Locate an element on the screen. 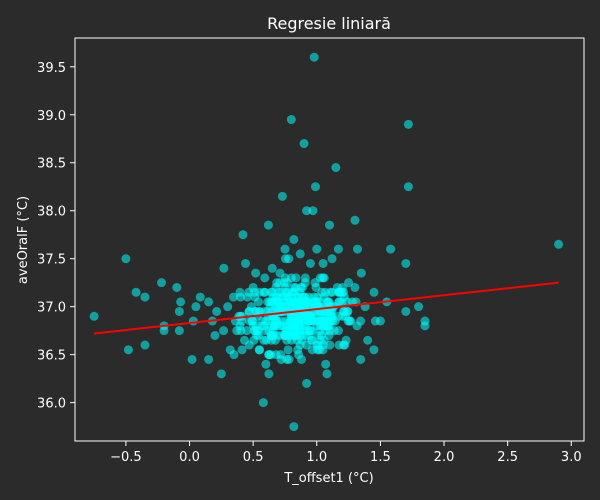 The image size is (600, 500). x-axis-title: T_offset1 (°C) is located at coordinates (328, 478).